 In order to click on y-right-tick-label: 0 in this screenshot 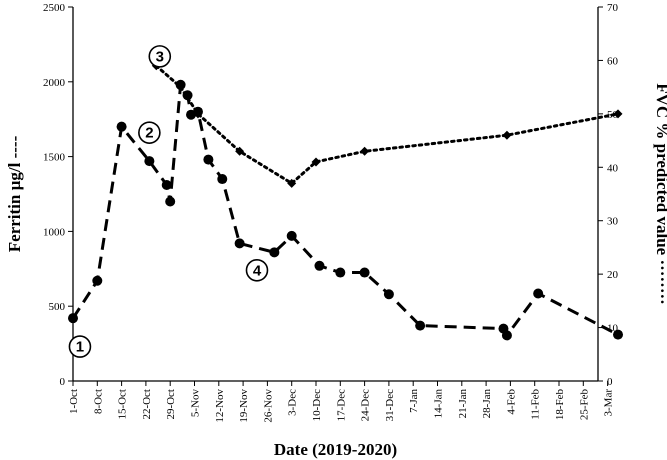, I will do `click(610, 382)`.